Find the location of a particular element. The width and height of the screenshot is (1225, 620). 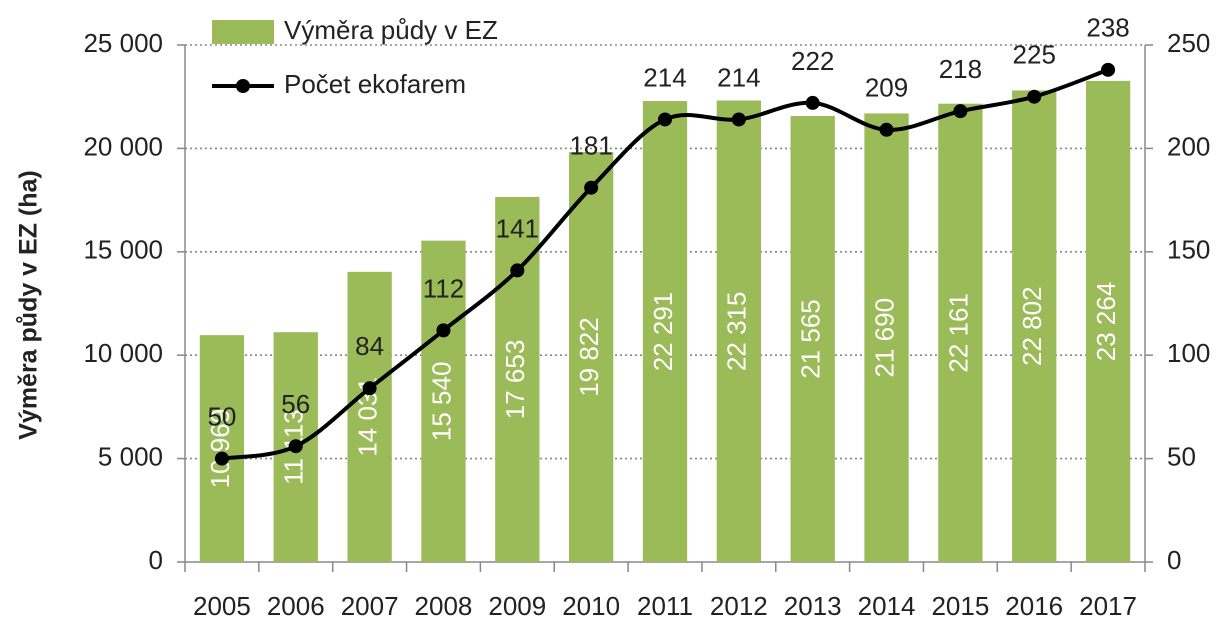

x-tick-label: 2014 is located at coordinates (887, 605).